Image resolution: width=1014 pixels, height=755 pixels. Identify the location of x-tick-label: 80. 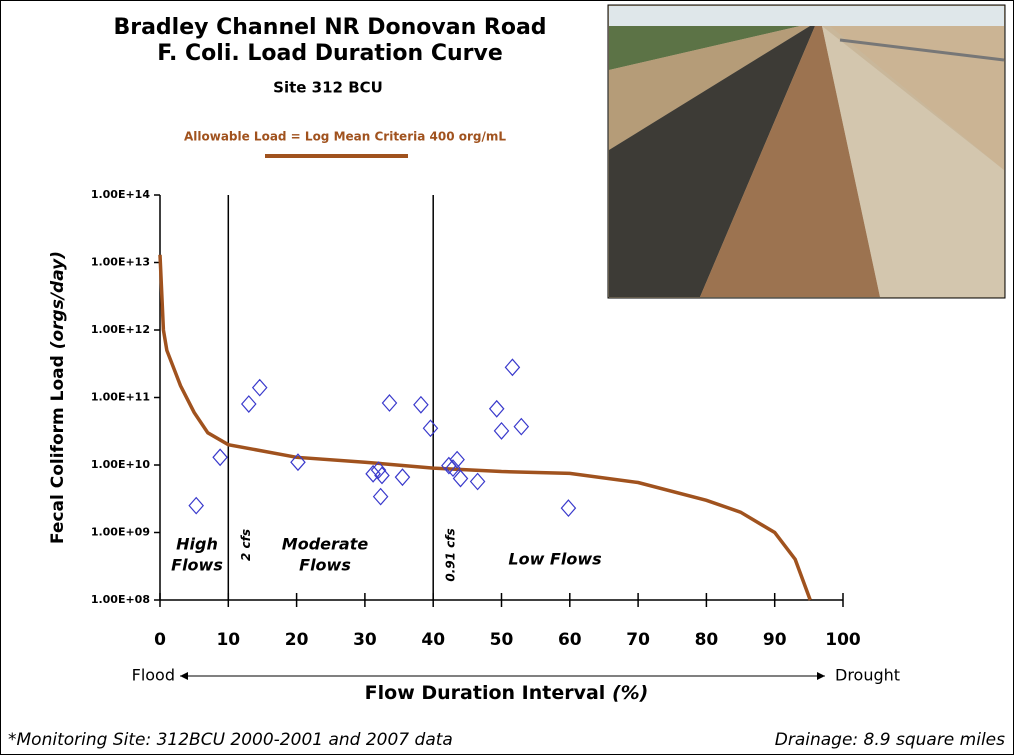
(707, 640).